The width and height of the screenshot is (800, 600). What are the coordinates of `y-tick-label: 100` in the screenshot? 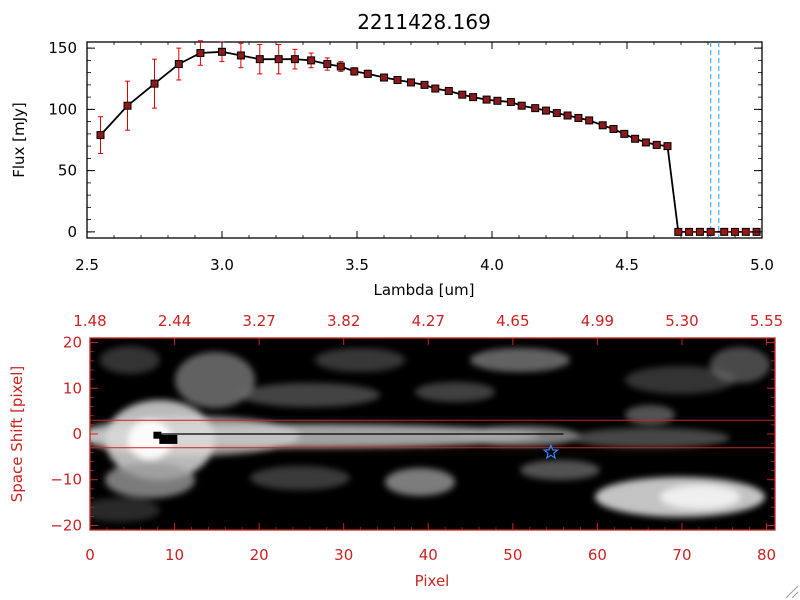 It's located at (62, 109).